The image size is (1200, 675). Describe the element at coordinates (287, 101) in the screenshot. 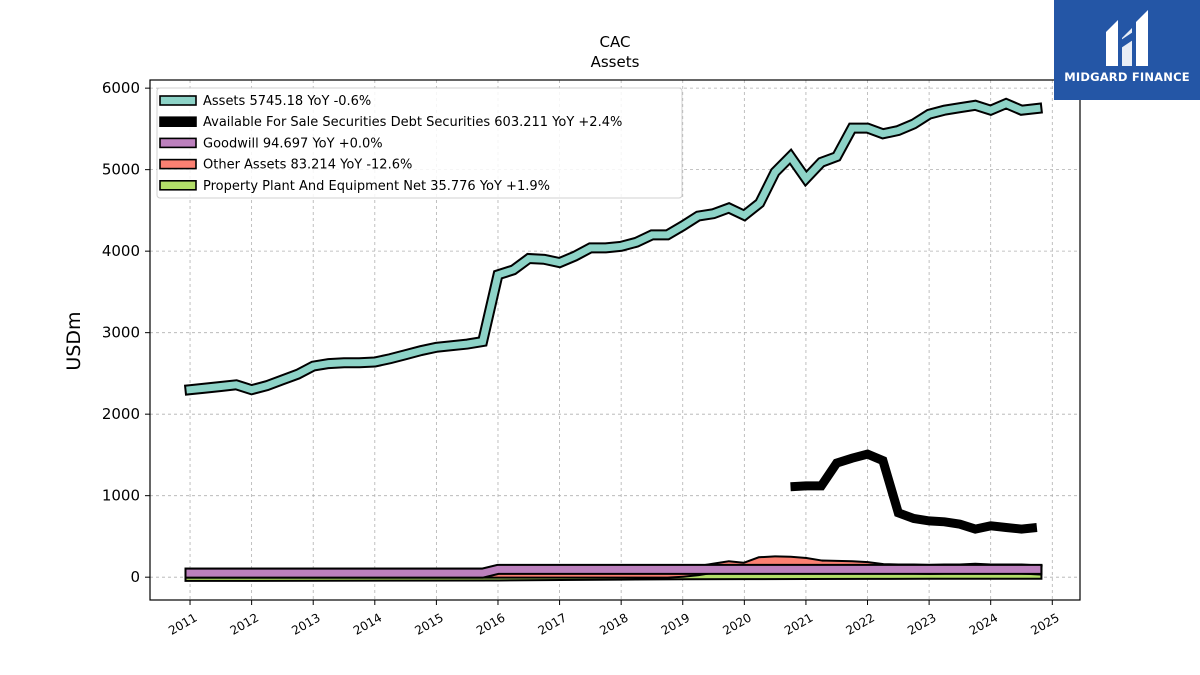

I see `legend-label: Assets 5745.18 YoY -0.6%` at that location.